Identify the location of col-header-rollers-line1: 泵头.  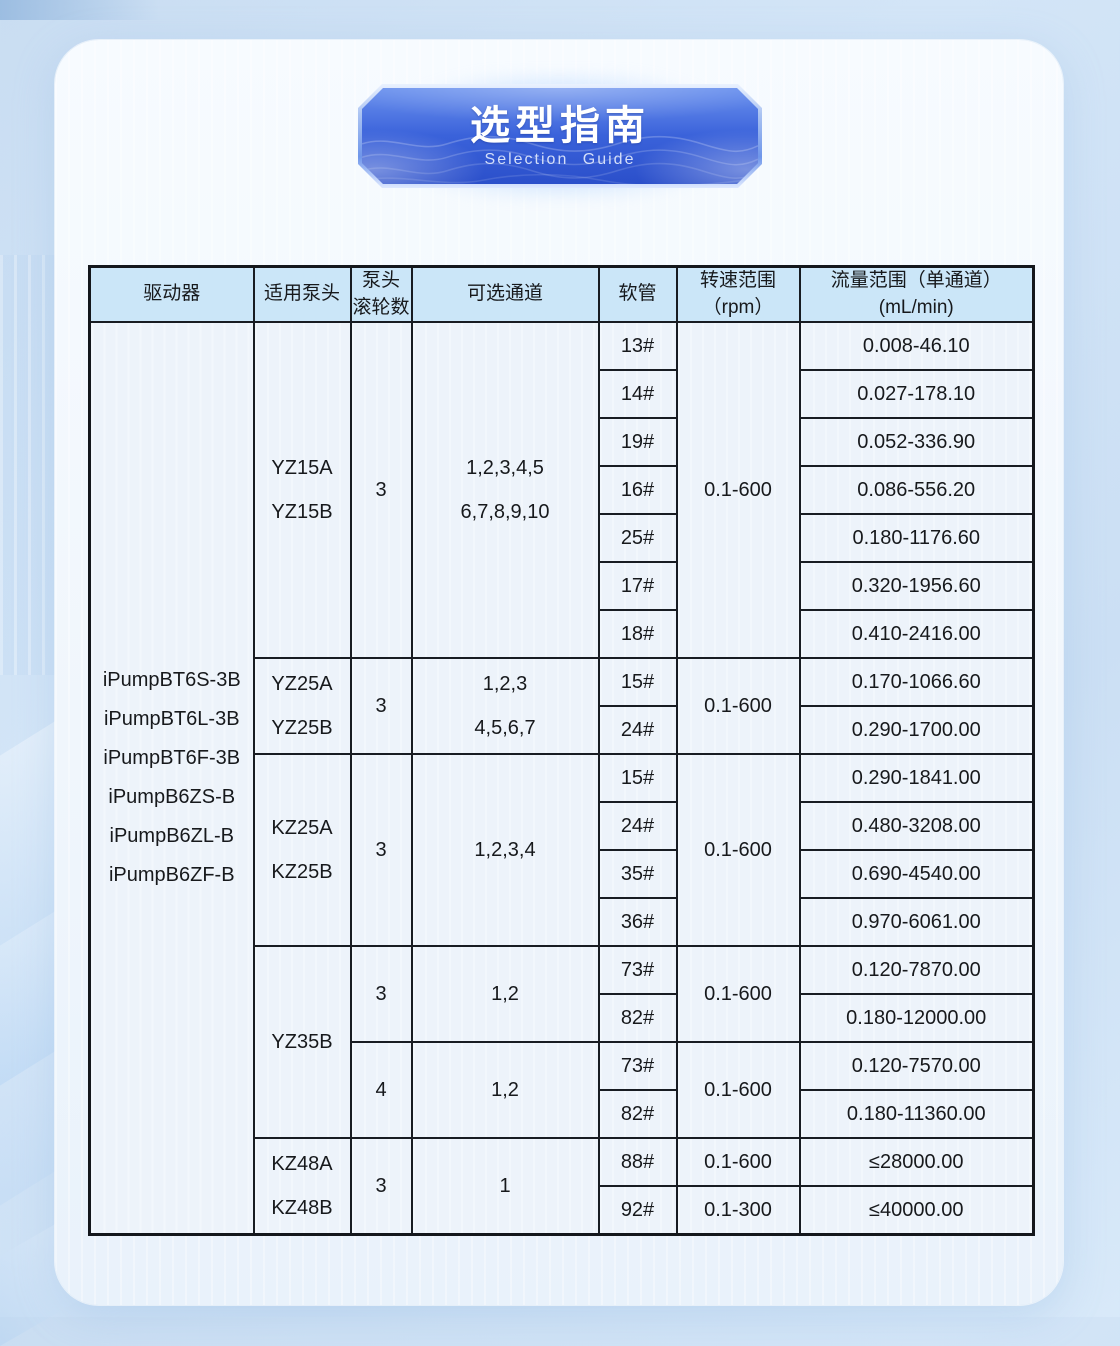
(380, 280).